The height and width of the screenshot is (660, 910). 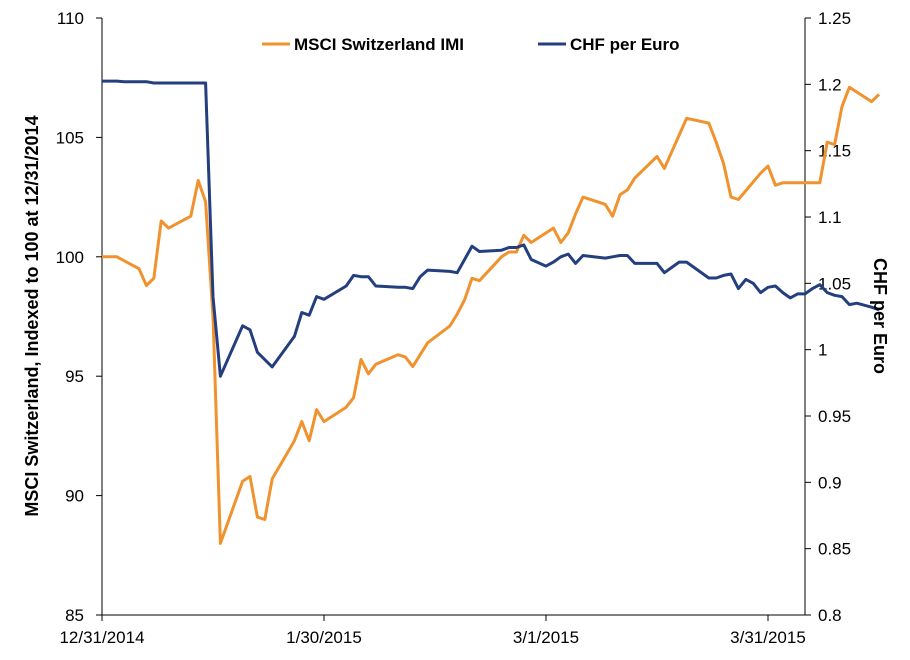 I want to click on right-tick-label: 0.8, so click(x=830, y=615).